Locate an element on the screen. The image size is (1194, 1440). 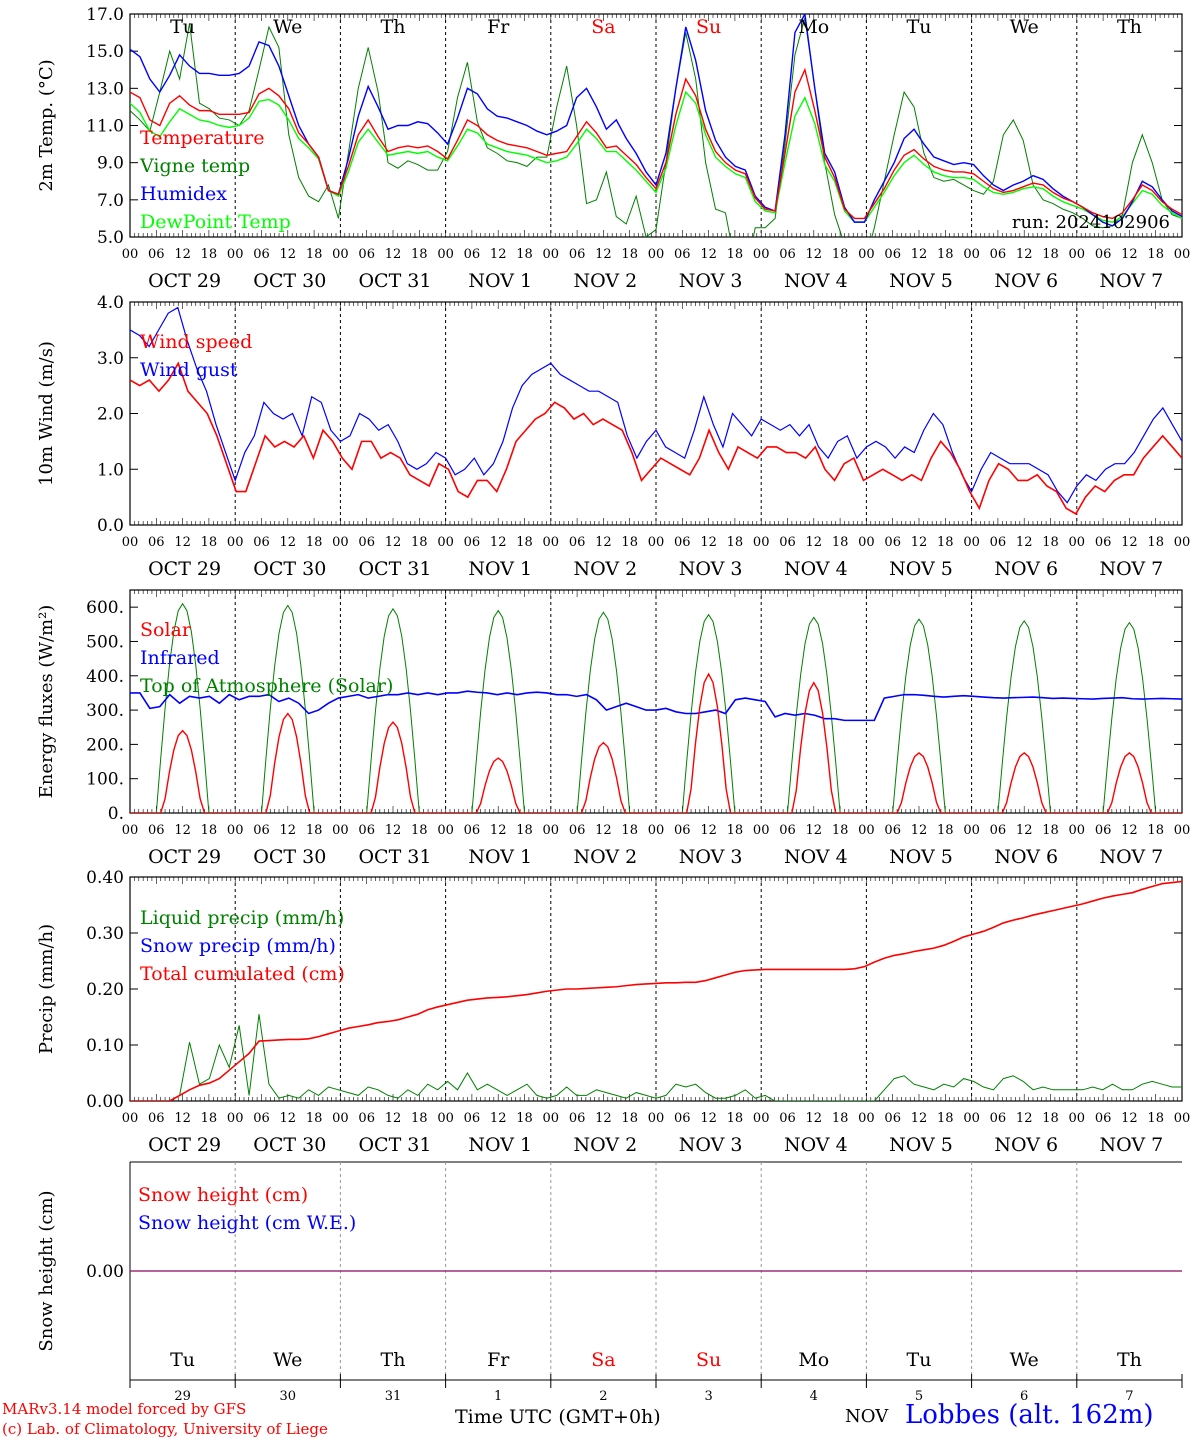
y-axis-label: Energy fluxes (W/m²) is located at coordinates (46, 702).